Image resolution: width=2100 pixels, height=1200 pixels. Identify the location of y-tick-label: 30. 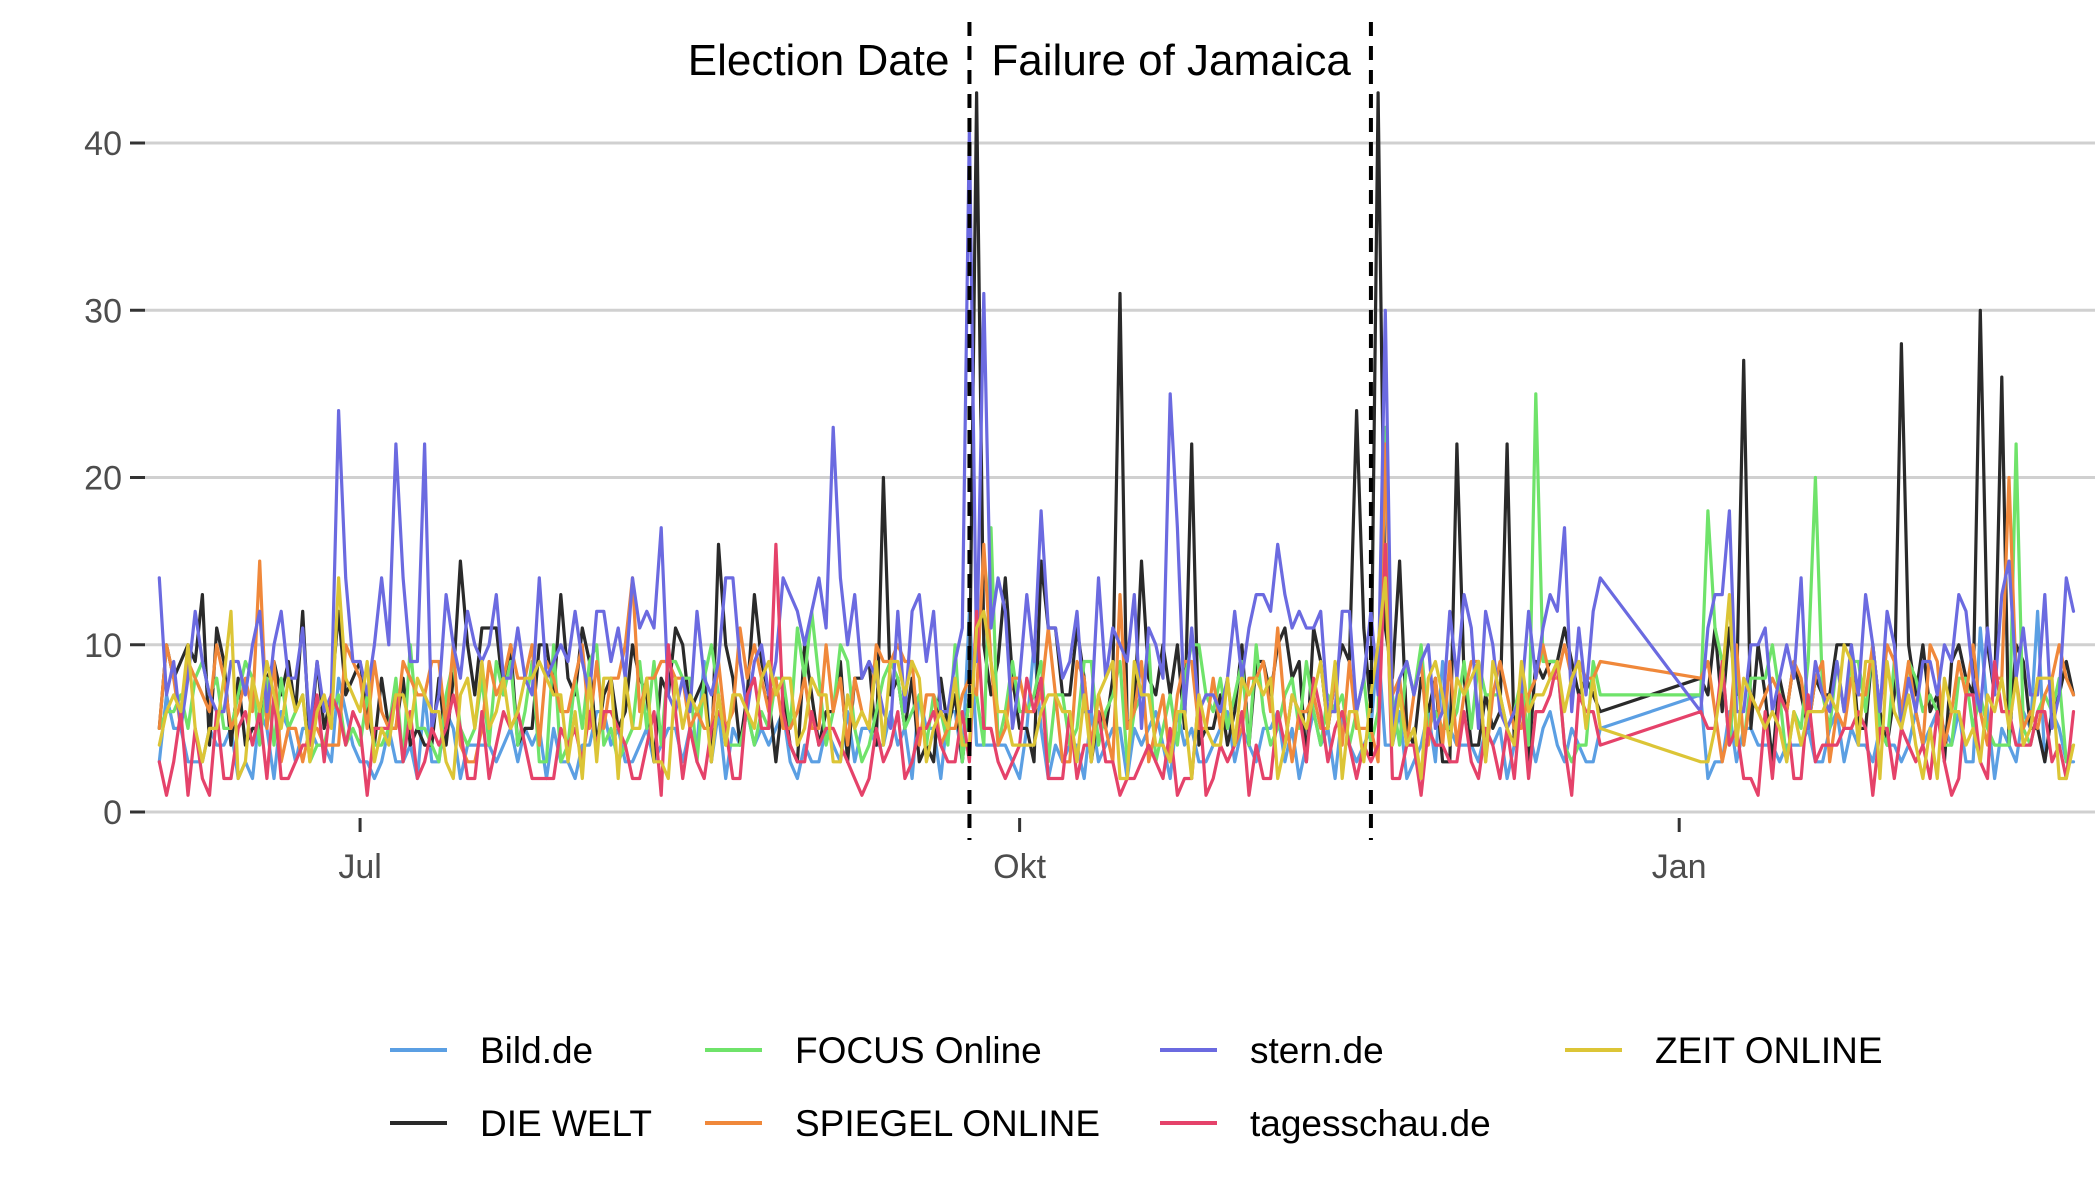
(103, 311).